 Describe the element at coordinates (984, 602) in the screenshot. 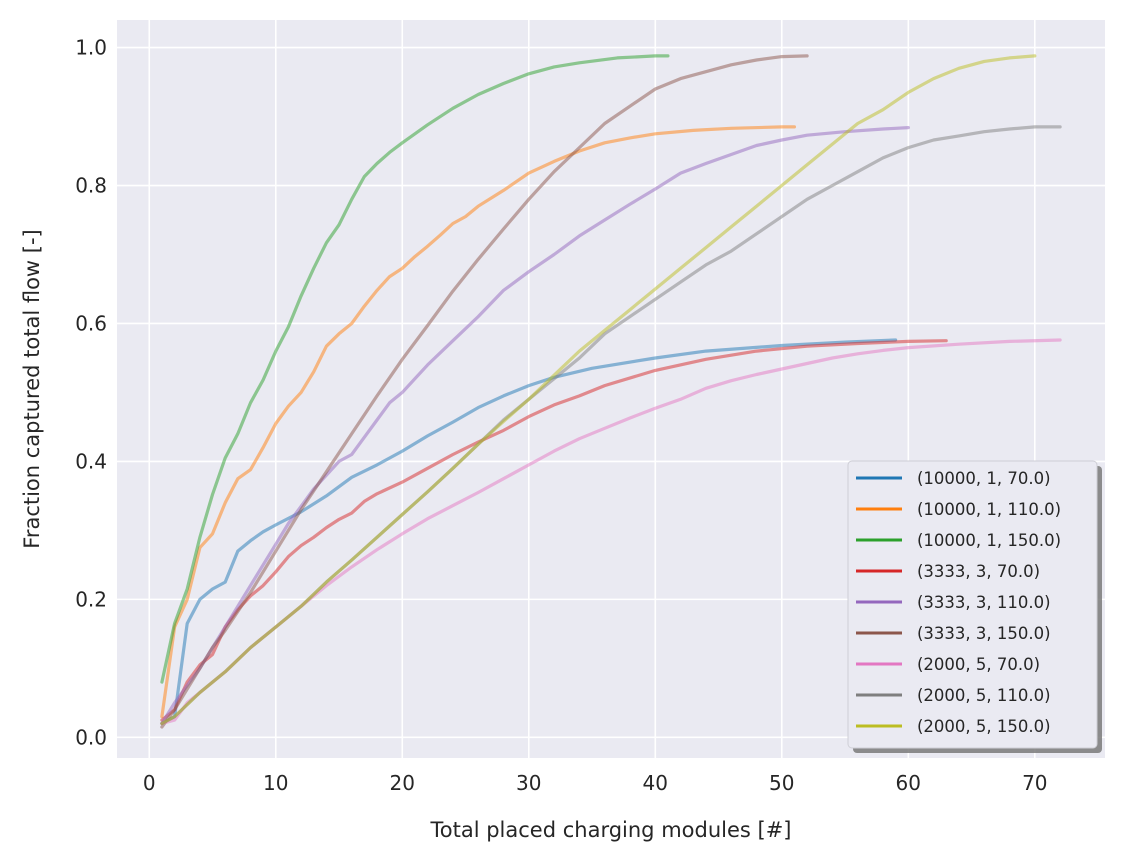

I see `legend-label: (3333, 3, 110.0)` at that location.